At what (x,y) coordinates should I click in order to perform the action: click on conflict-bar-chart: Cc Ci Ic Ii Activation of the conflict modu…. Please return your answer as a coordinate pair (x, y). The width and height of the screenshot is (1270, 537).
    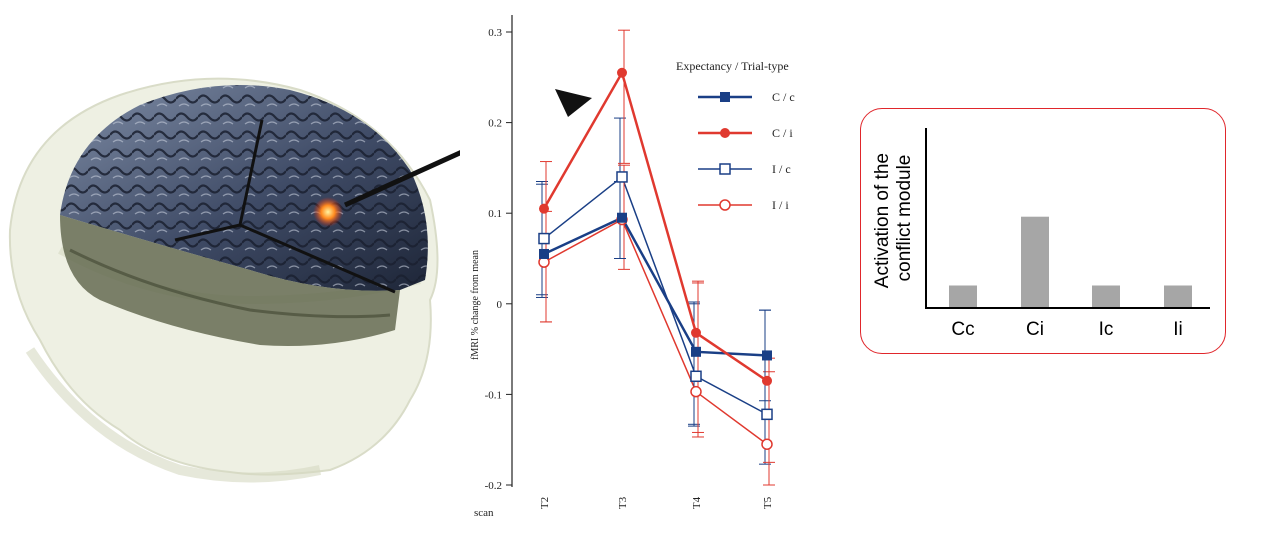
    Looking at the image, I should click on (1041, 234).